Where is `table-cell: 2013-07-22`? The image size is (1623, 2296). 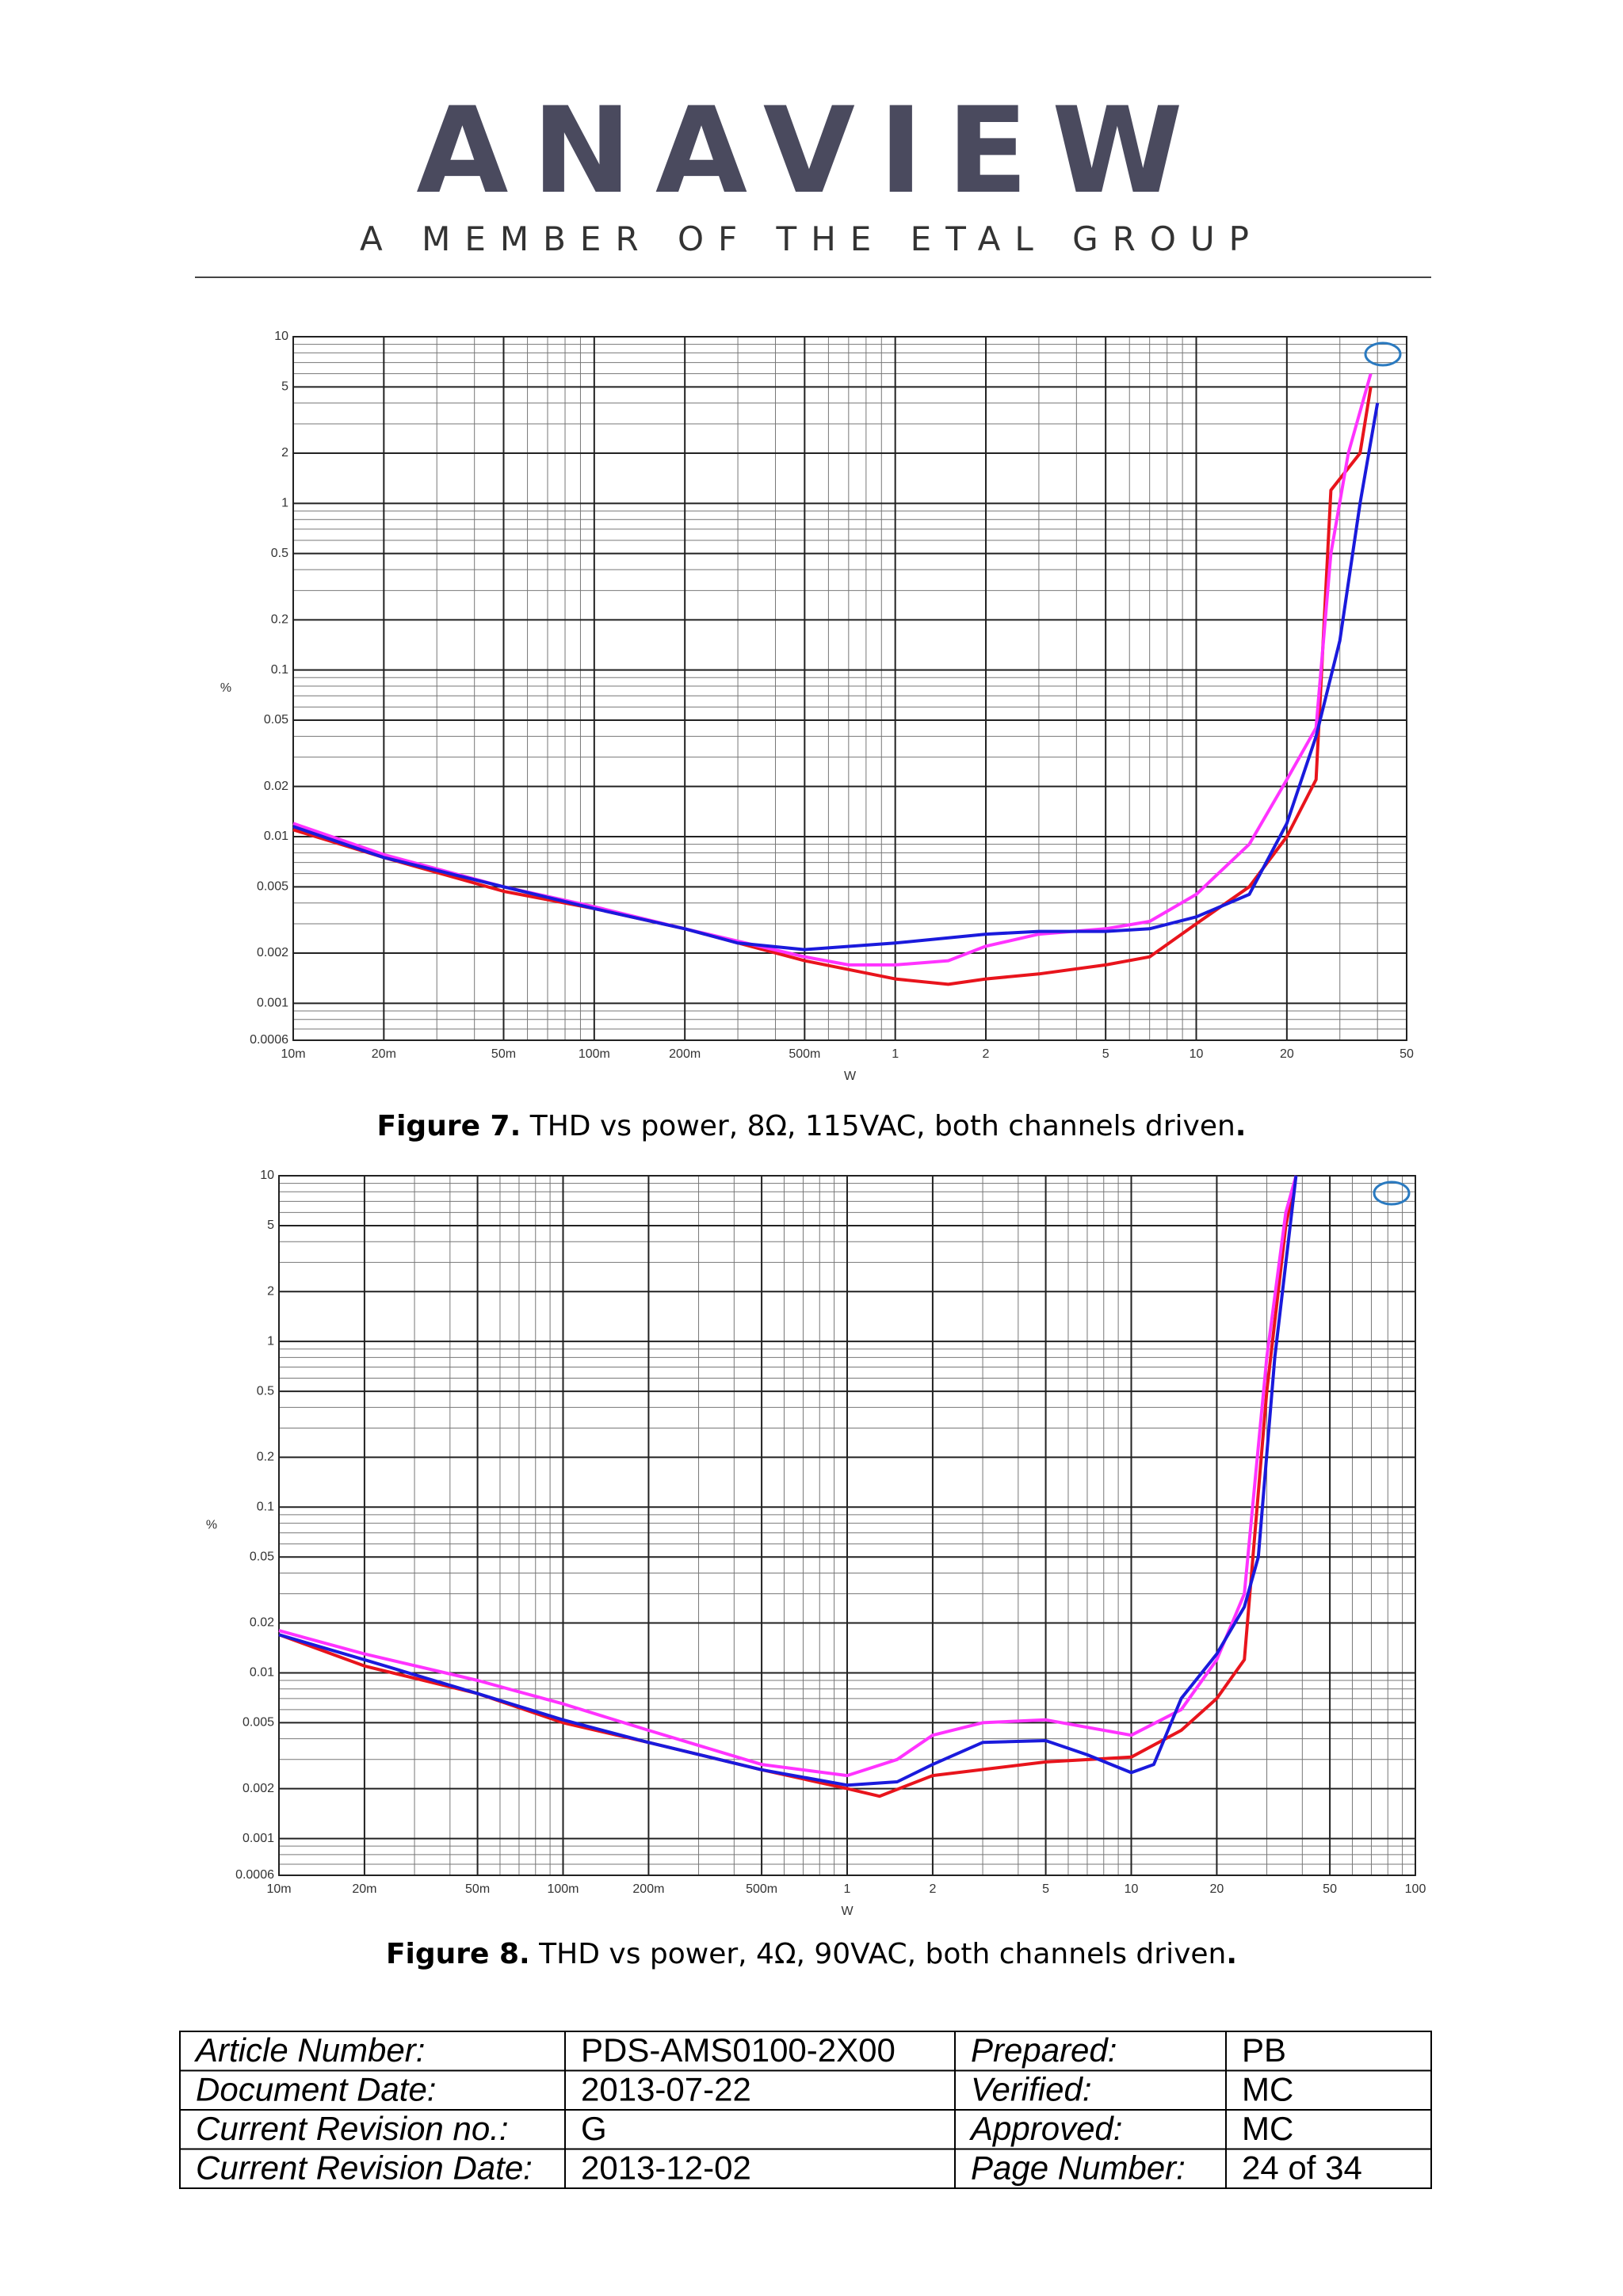 table-cell: 2013-07-22 is located at coordinates (666, 2088).